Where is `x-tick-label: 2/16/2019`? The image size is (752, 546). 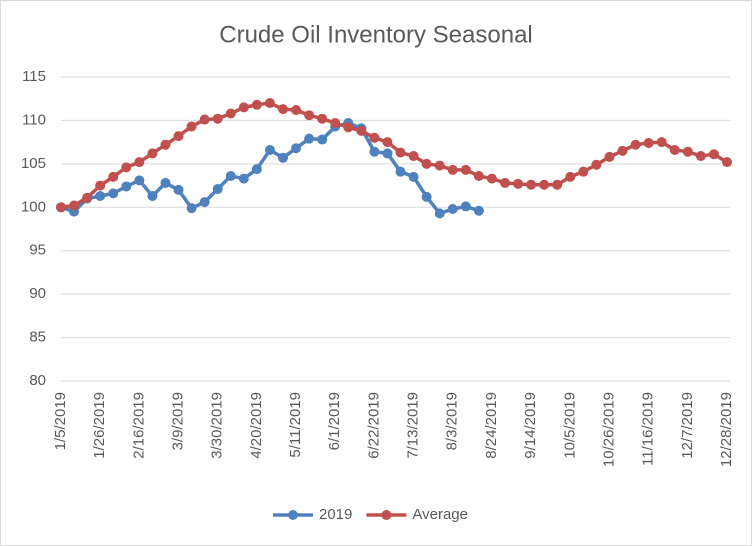
x-tick-label: 2/16/2019 is located at coordinates (138, 425).